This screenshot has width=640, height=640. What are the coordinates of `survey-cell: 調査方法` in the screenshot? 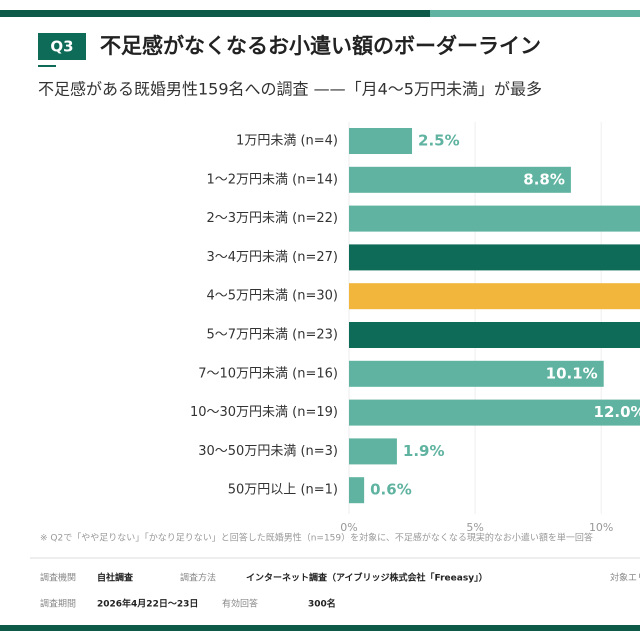 It's located at (198, 578).